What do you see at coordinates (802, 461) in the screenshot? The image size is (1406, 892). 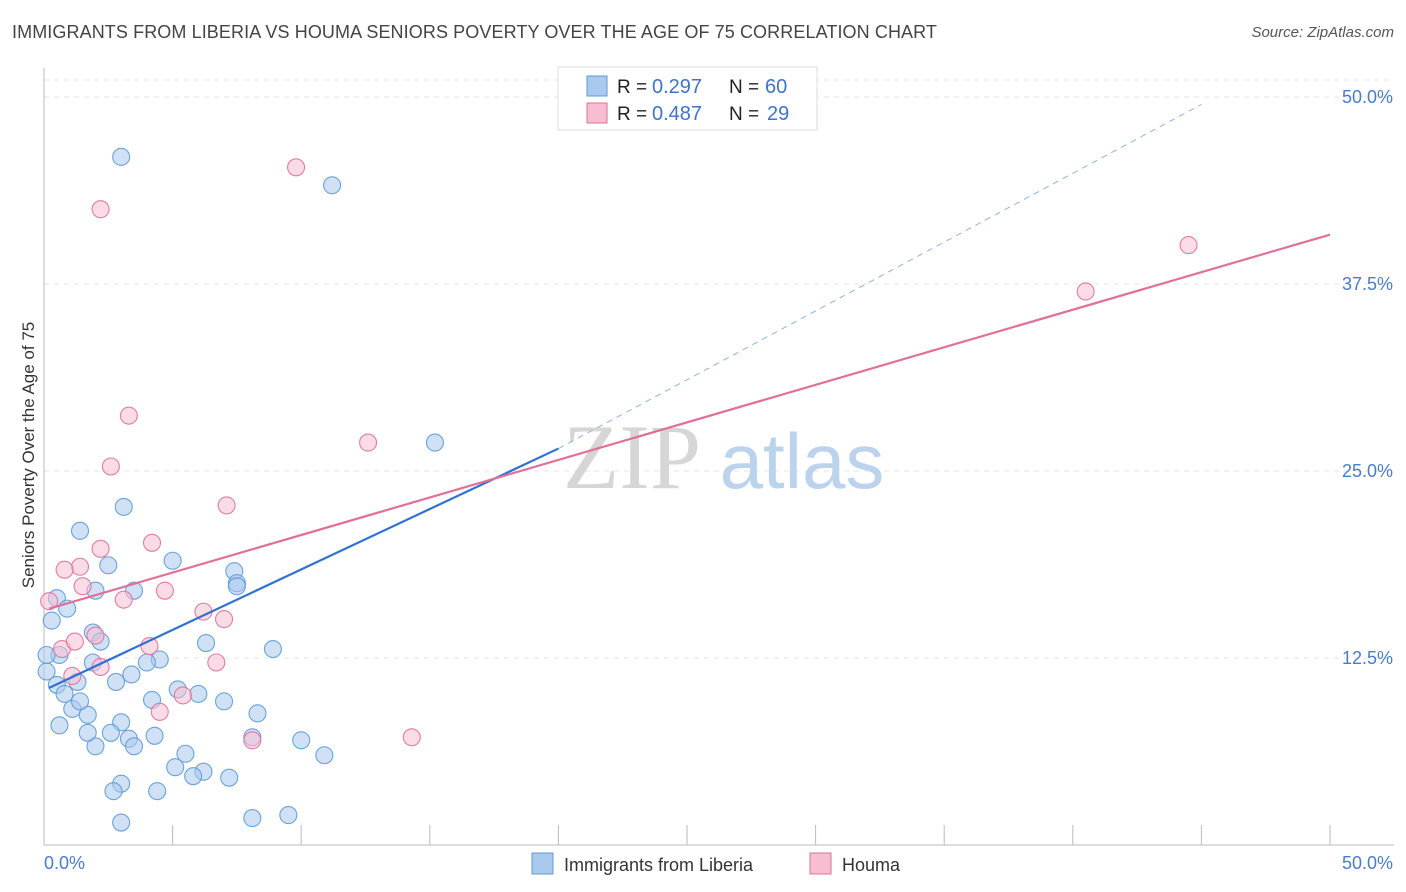 I see `watermark-atlas: atlas` at bounding box center [802, 461].